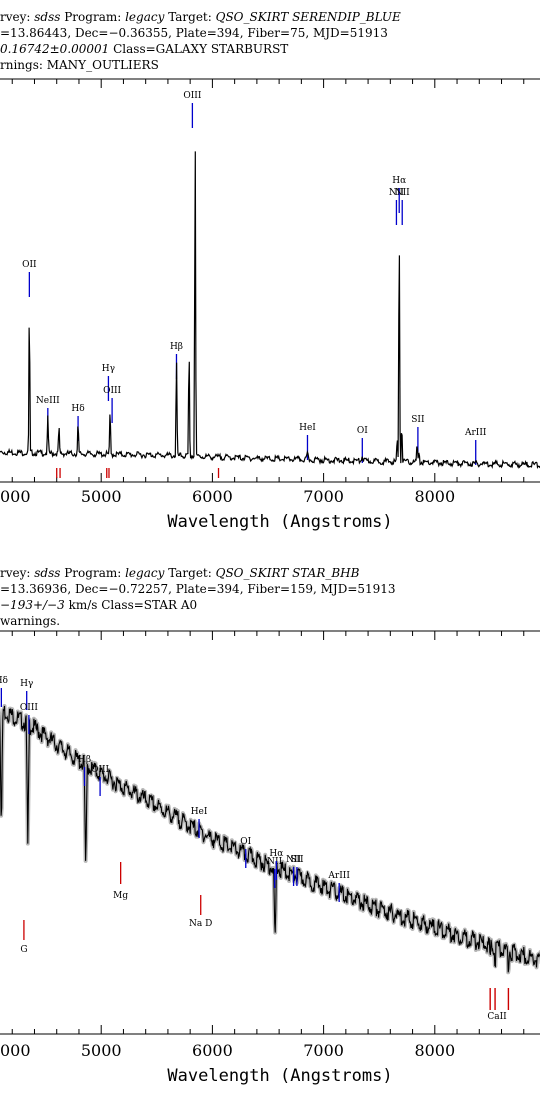  Describe the element at coordinates (48, 401) in the screenshot. I see `panel1-label-neiii: NeIII` at that location.